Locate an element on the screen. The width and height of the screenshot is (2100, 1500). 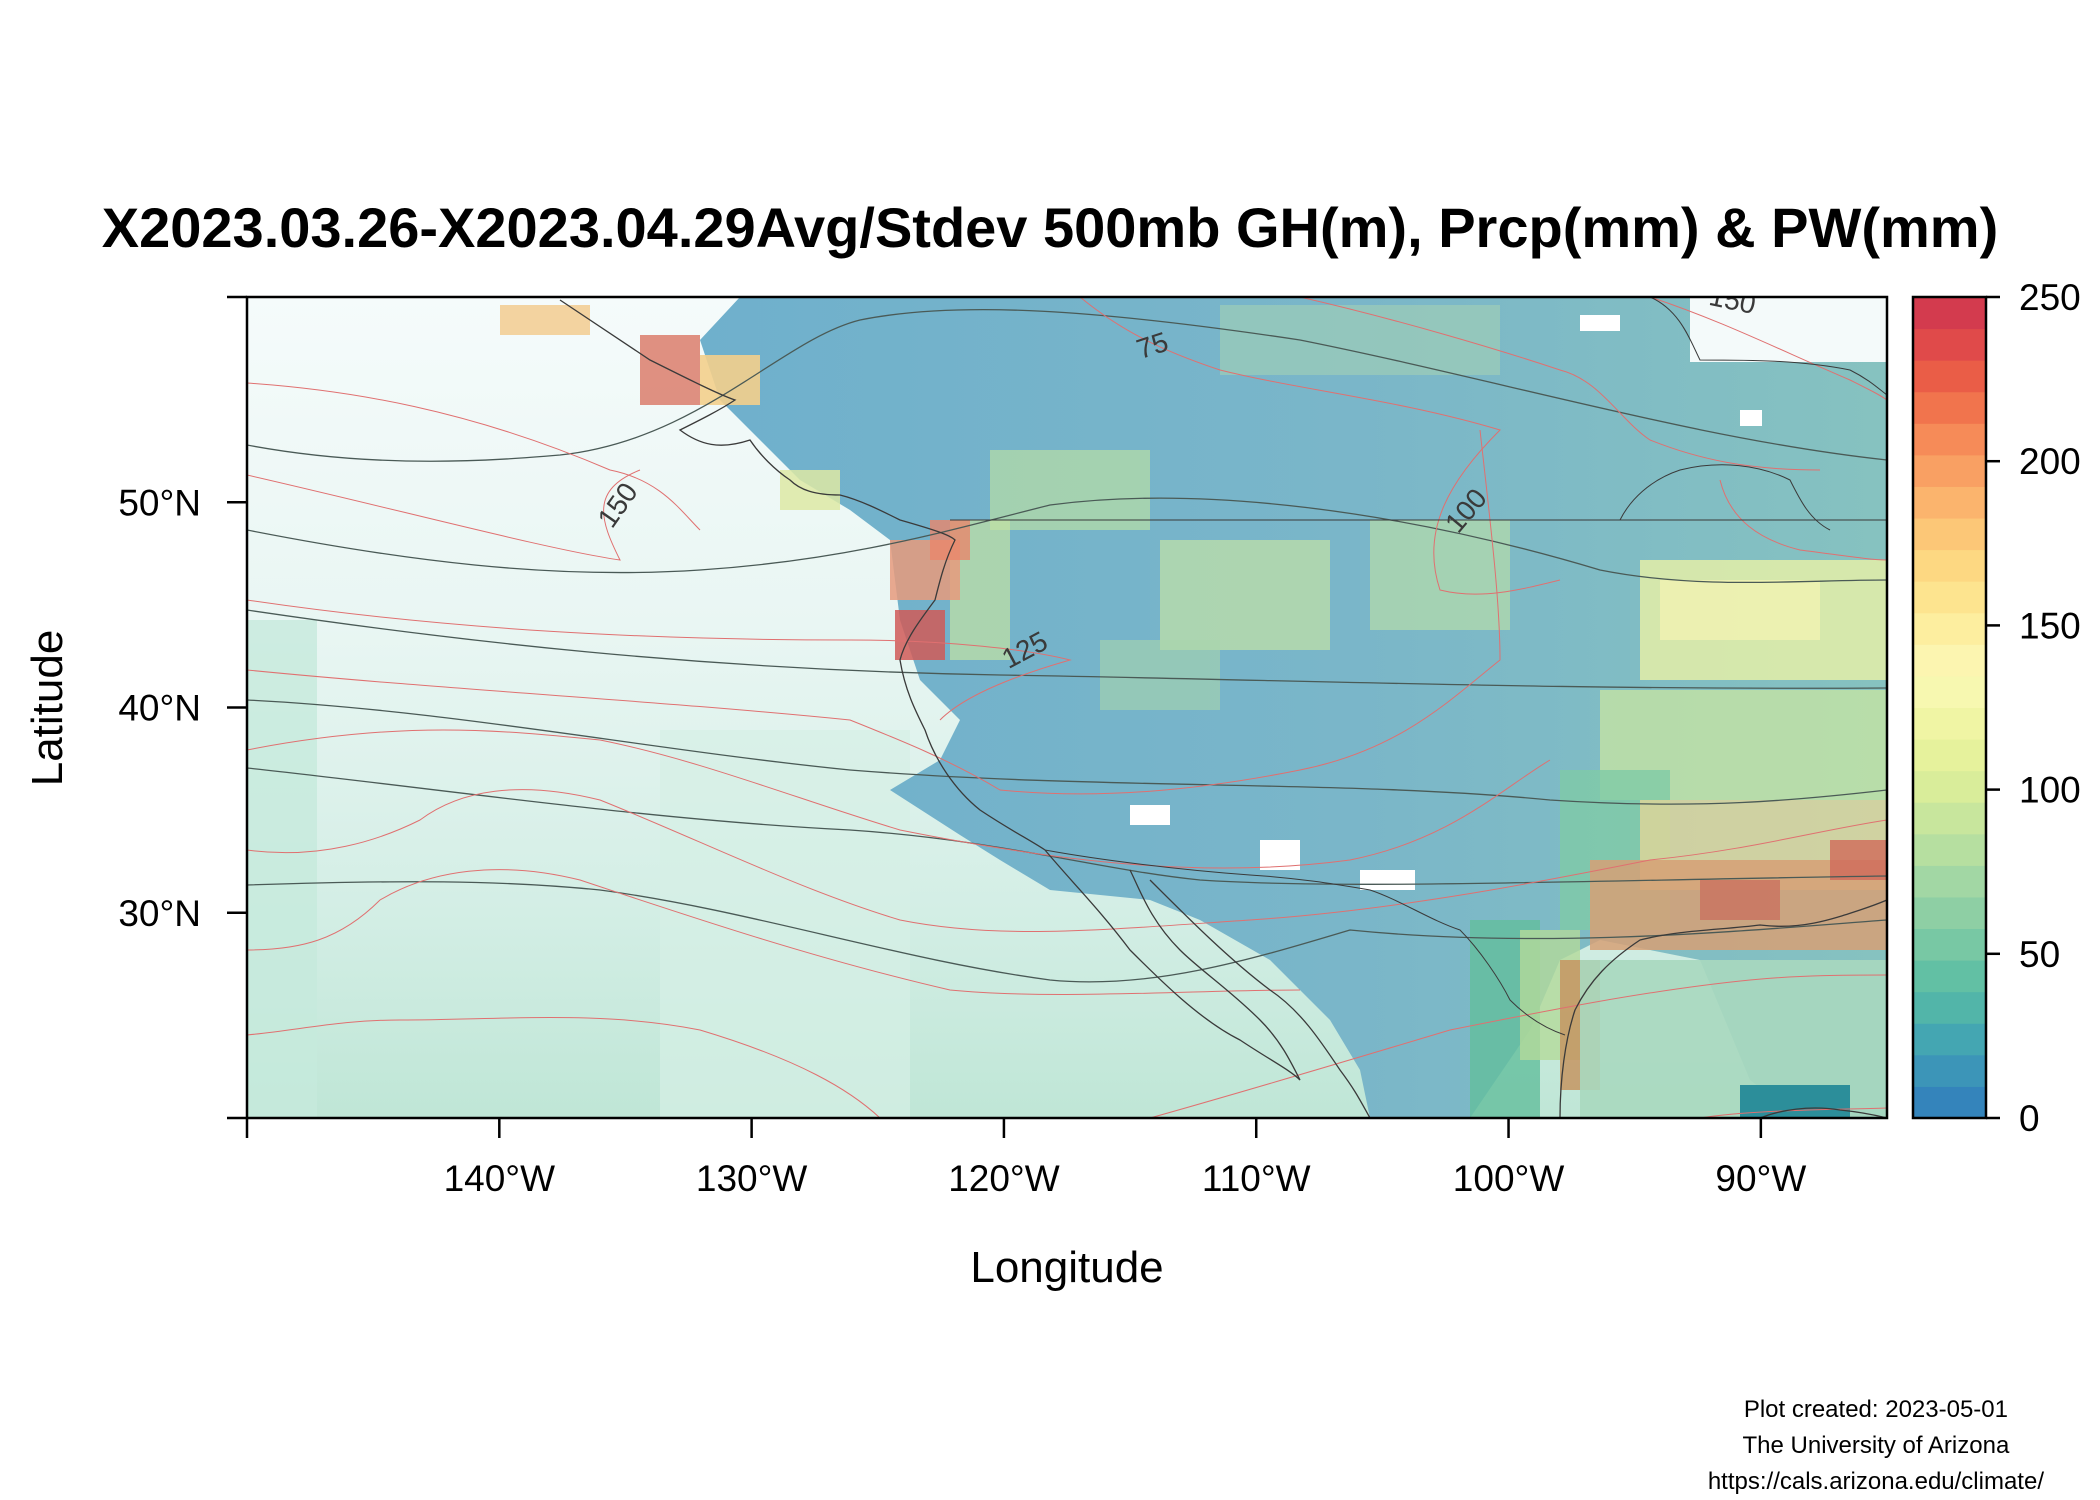
color-legend: 0 50 100 150 200 250 is located at coordinates (1996, 708).